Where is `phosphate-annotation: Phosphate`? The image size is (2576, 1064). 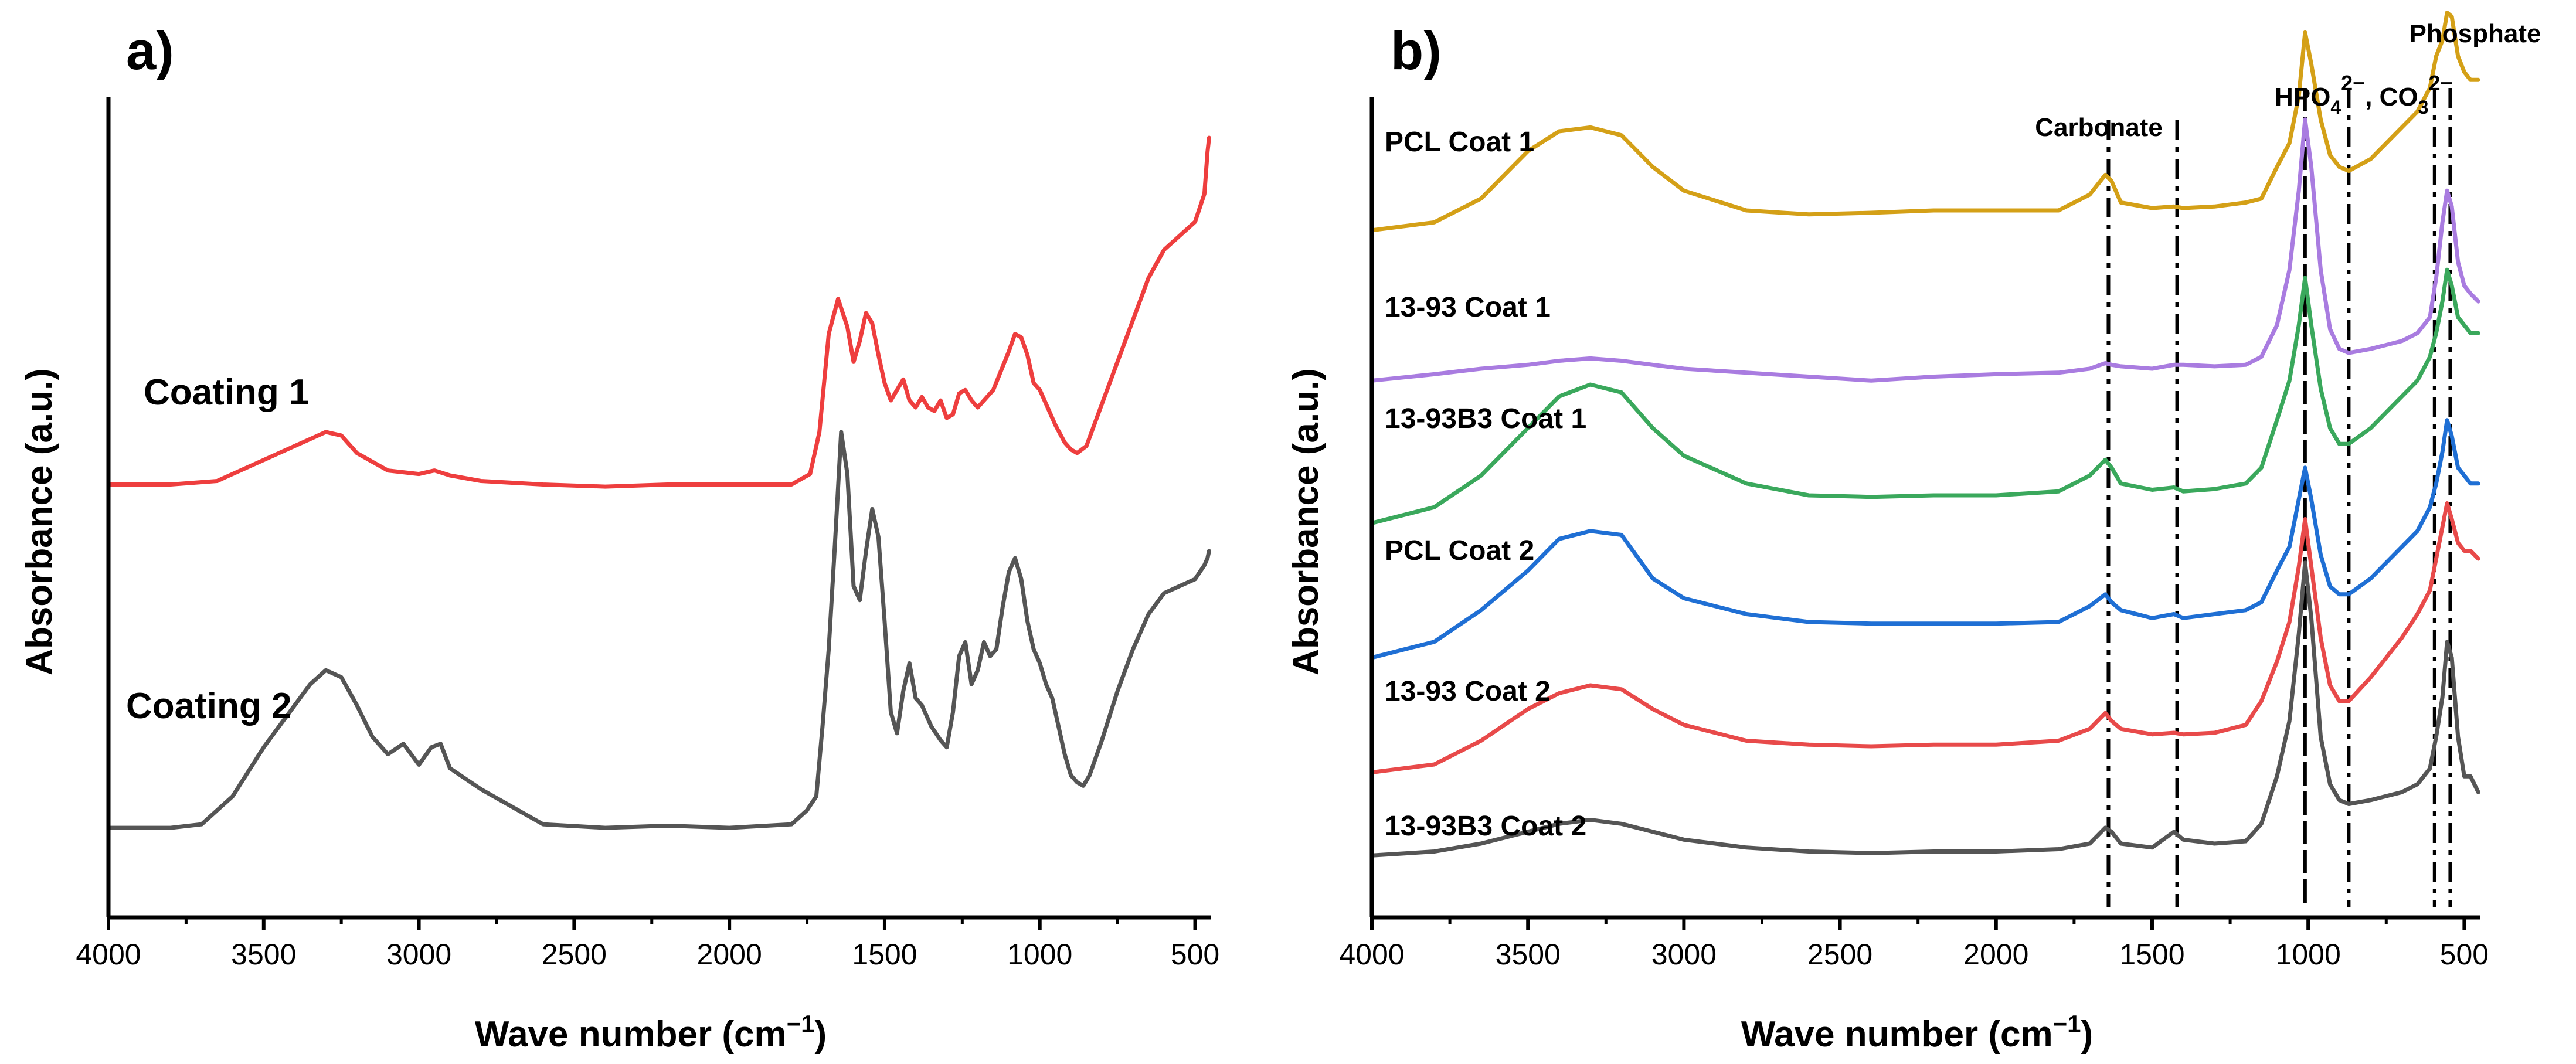
phosphate-annotation: Phosphate is located at coordinates (2475, 33).